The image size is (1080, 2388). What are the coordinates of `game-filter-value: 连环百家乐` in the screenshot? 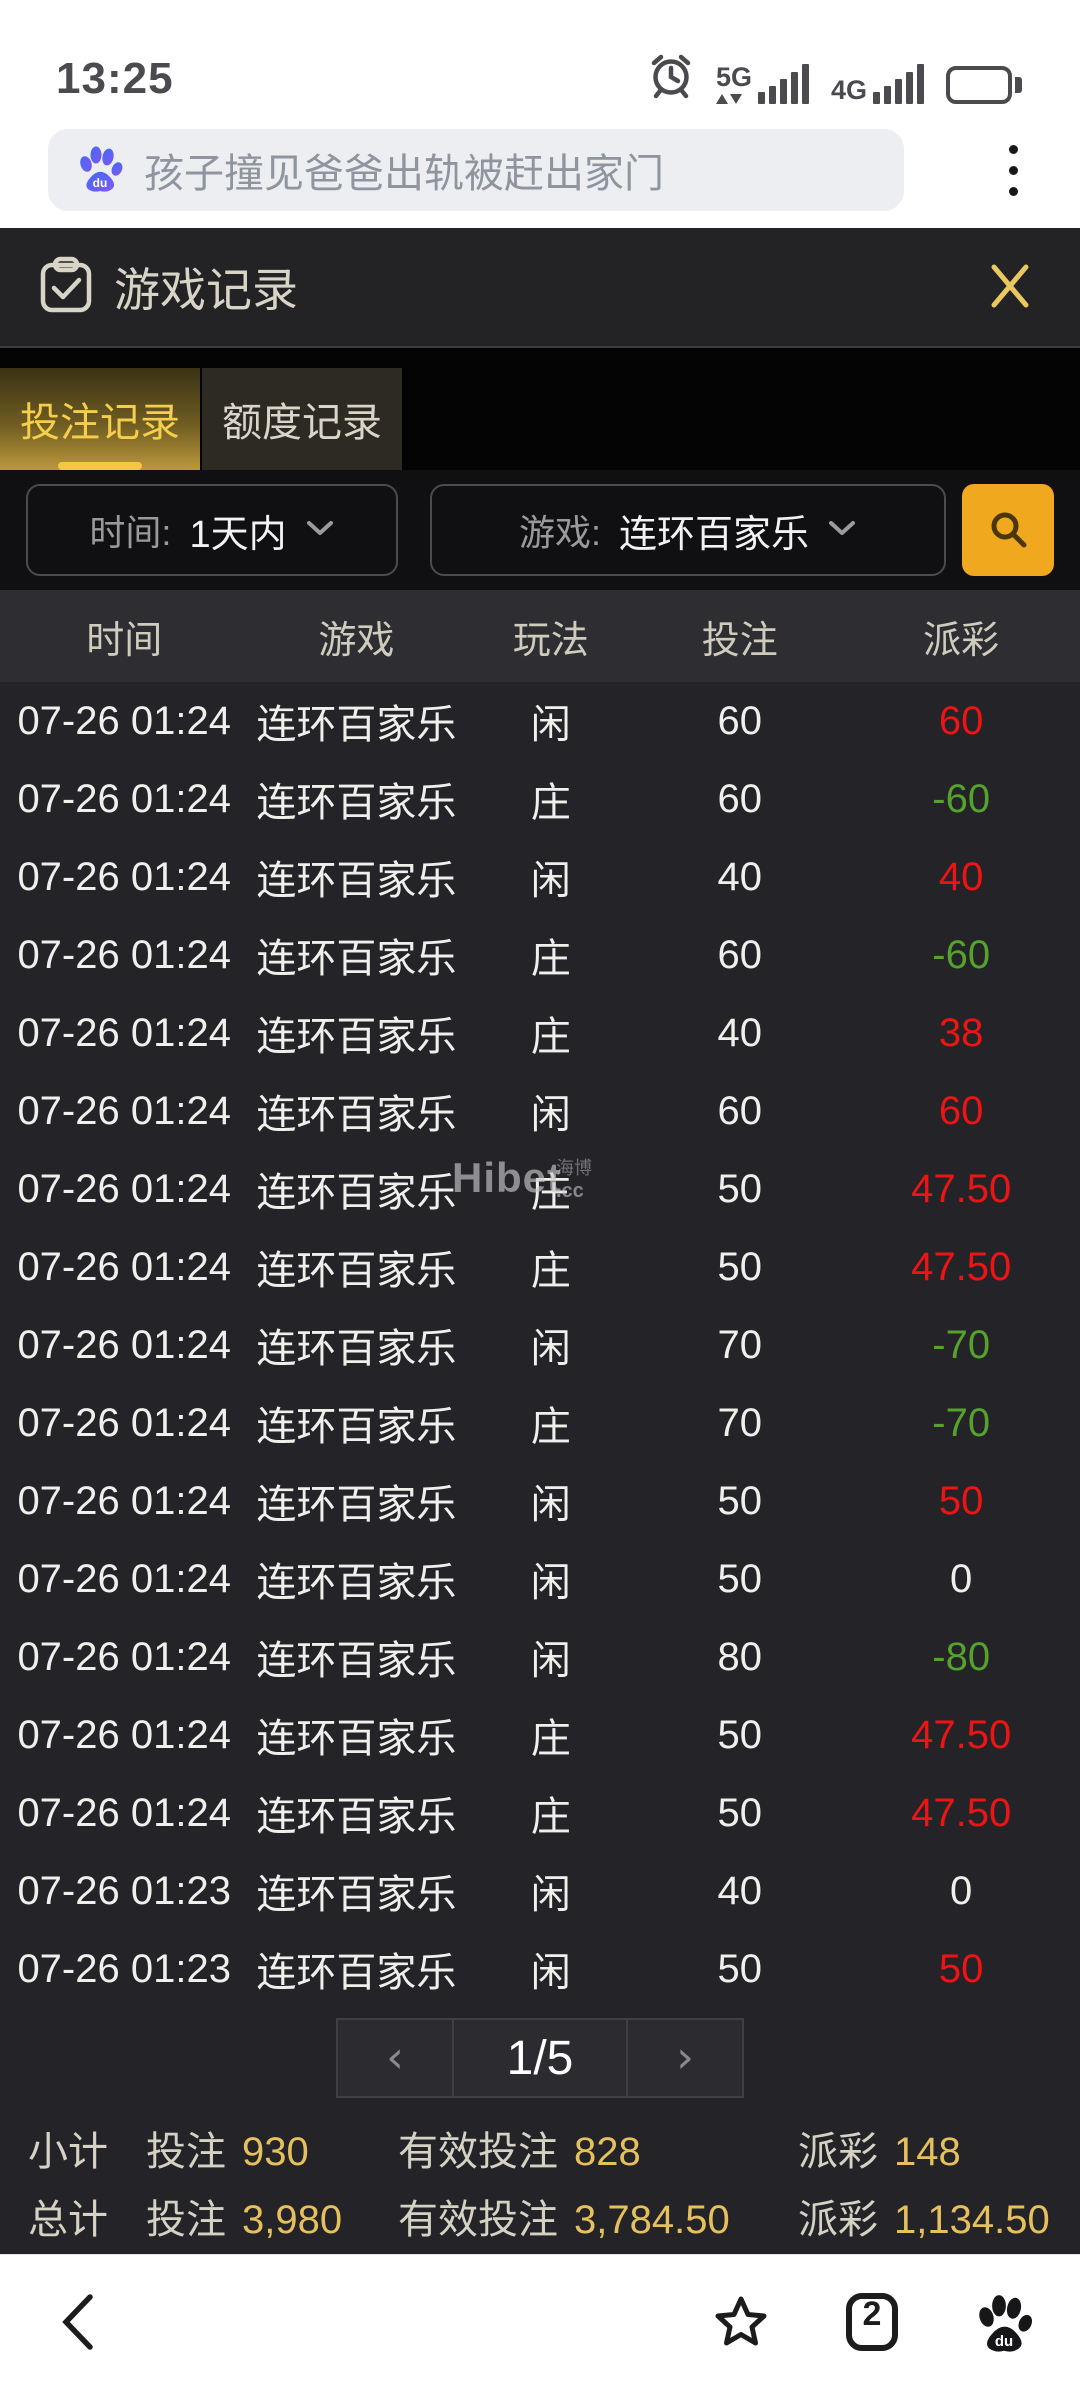 It's located at (714, 534).